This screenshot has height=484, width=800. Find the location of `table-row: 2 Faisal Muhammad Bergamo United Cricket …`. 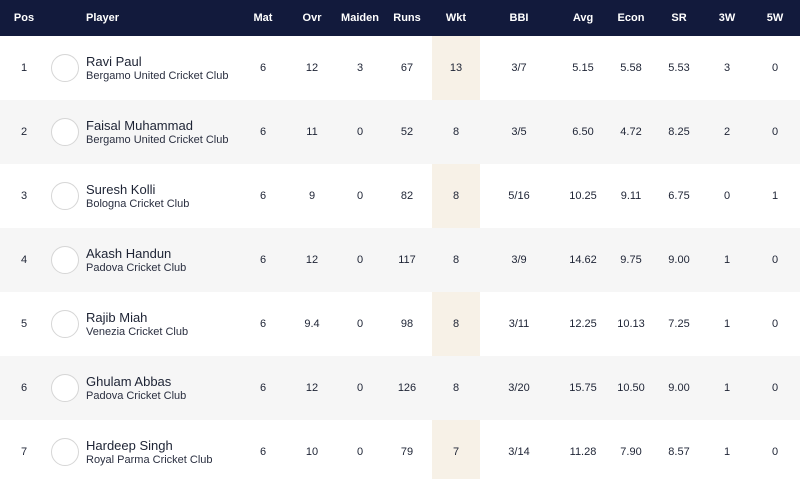

table-row: 2 Faisal Muhammad Bergamo United Cricket … is located at coordinates (400, 132).